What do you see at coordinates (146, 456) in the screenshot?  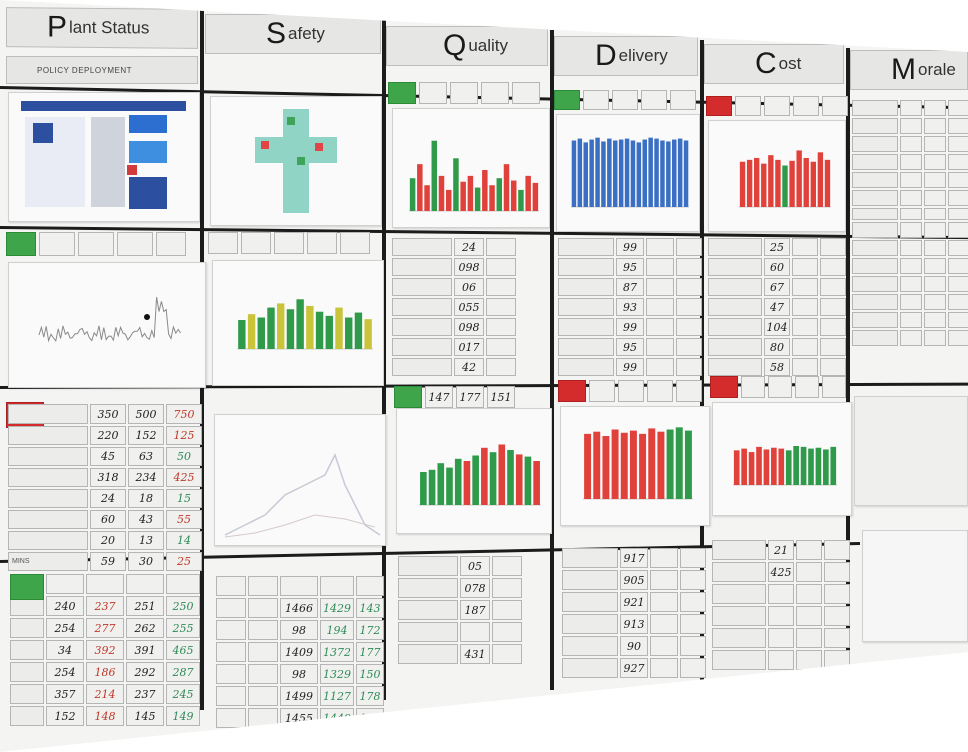 I see `table-cell: 63` at bounding box center [146, 456].